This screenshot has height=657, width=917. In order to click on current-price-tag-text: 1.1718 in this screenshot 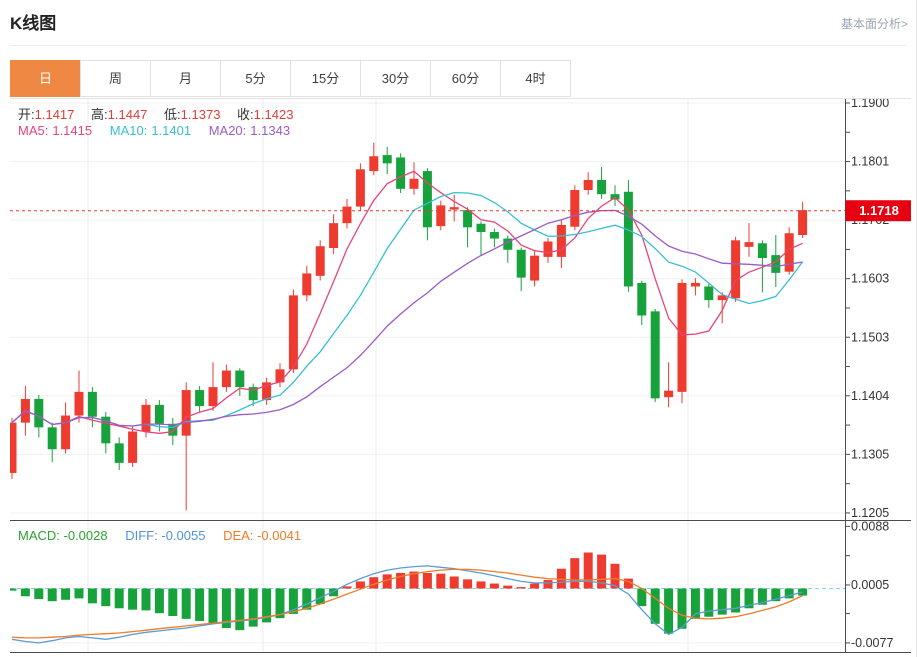, I will do `click(879, 210)`.